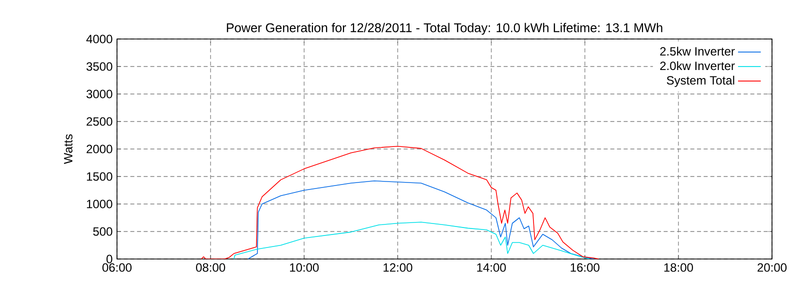 This screenshot has height=300, width=800. What do you see at coordinates (99, 66) in the screenshot?
I see `y-tick-label: 3500` at bounding box center [99, 66].